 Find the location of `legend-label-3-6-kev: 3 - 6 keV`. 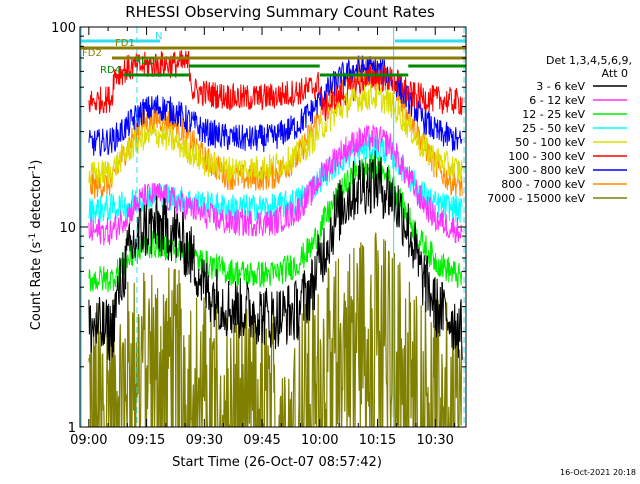

legend-label-3-6-kev: 3 - 6 keV is located at coordinates (560, 86).